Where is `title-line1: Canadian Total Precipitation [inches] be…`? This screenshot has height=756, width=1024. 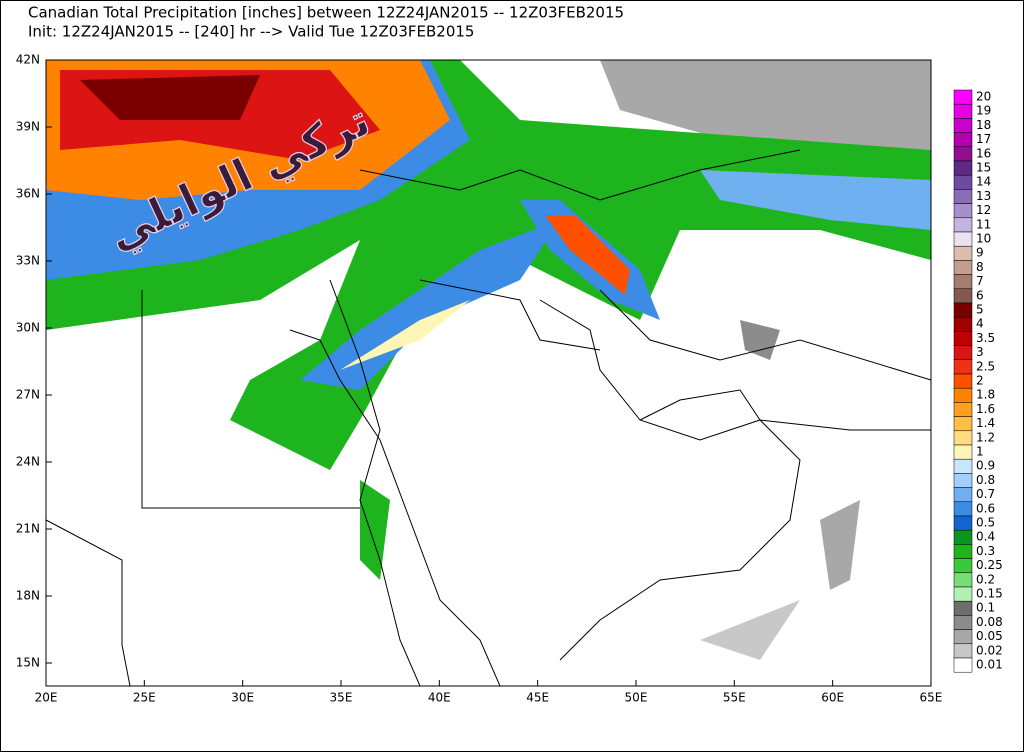
title-line1: Canadian Total Precipitation [inches] be… is located at coordinates (326, 13).